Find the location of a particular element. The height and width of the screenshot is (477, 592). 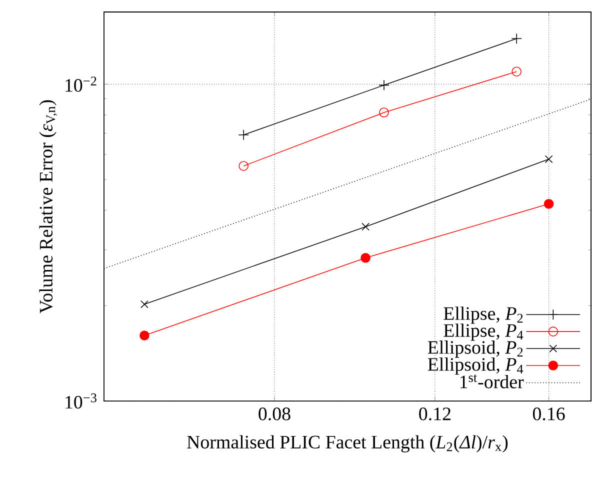

x-tick-label: 0.16 is located at coordinates (548, 414).